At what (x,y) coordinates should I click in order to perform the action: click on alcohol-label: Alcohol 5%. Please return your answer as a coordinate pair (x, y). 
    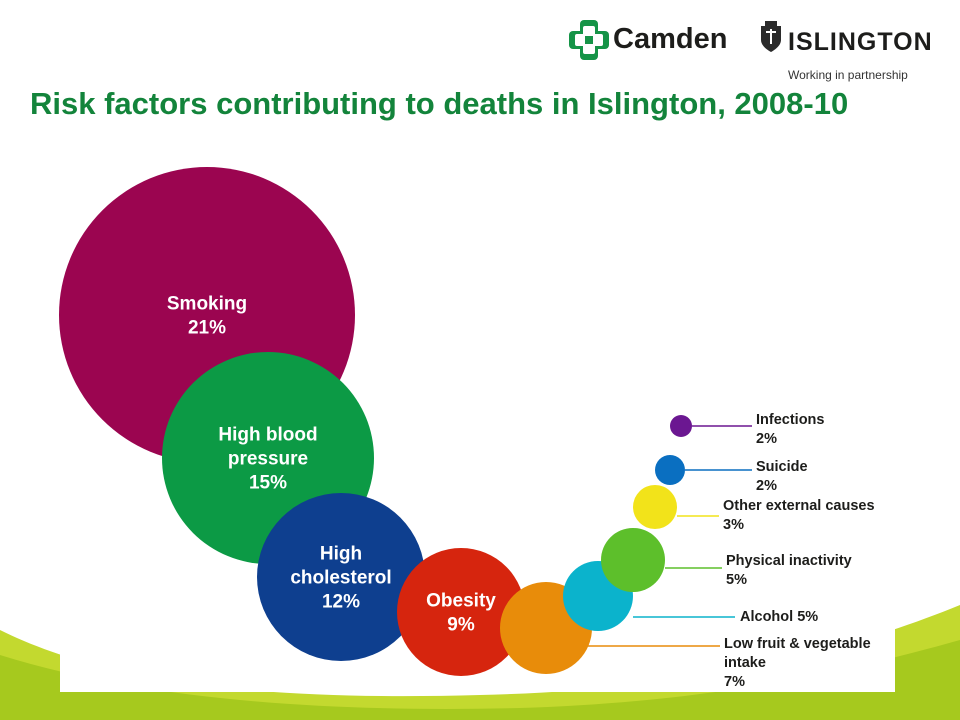
    Looking at the image, I should click on (779, 617).